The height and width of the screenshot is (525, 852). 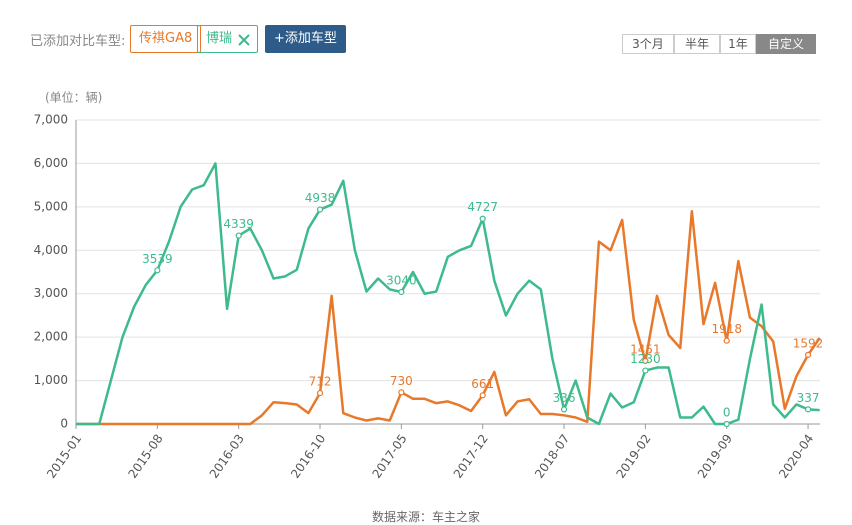 I want to click on y-tick-label: 5,000, so click(x=51, y=206).